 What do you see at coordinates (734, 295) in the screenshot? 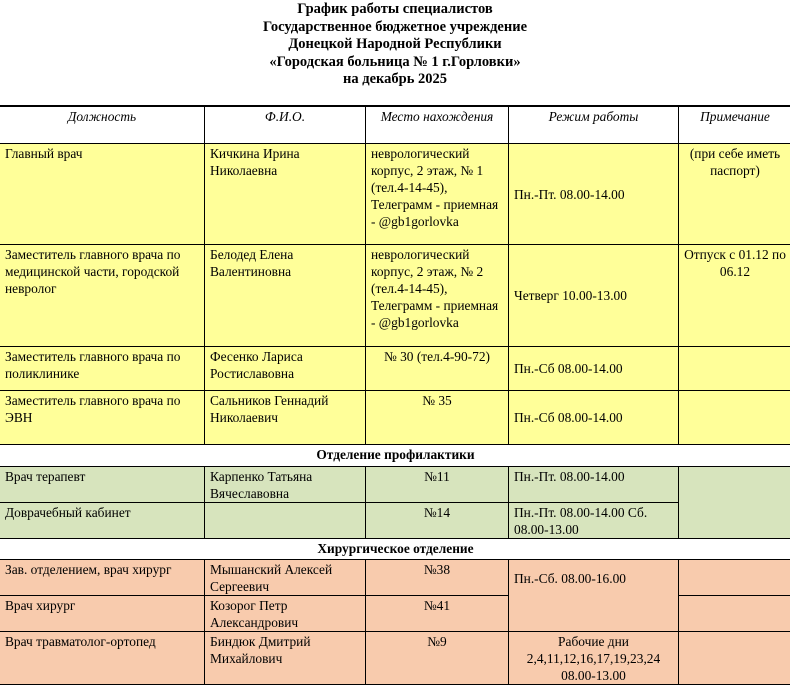
I see `cell-note: Отпуск с 01.12 по 06.12` at bounding box center [734, 295].